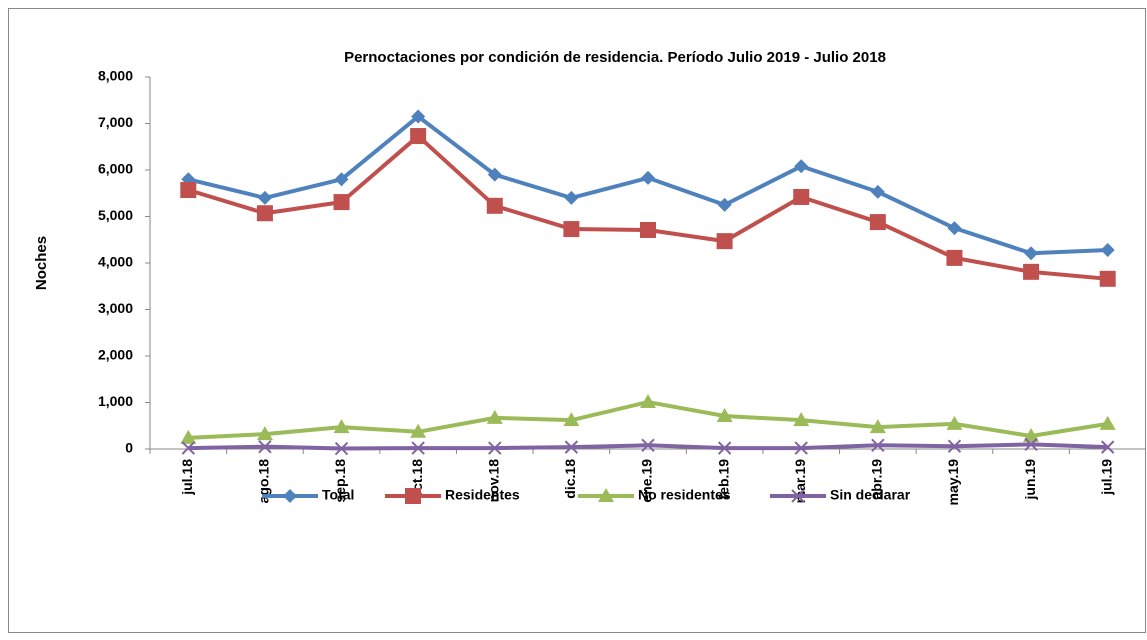  I want to click on x-tick-label: jul.19, so click(1106, 477).